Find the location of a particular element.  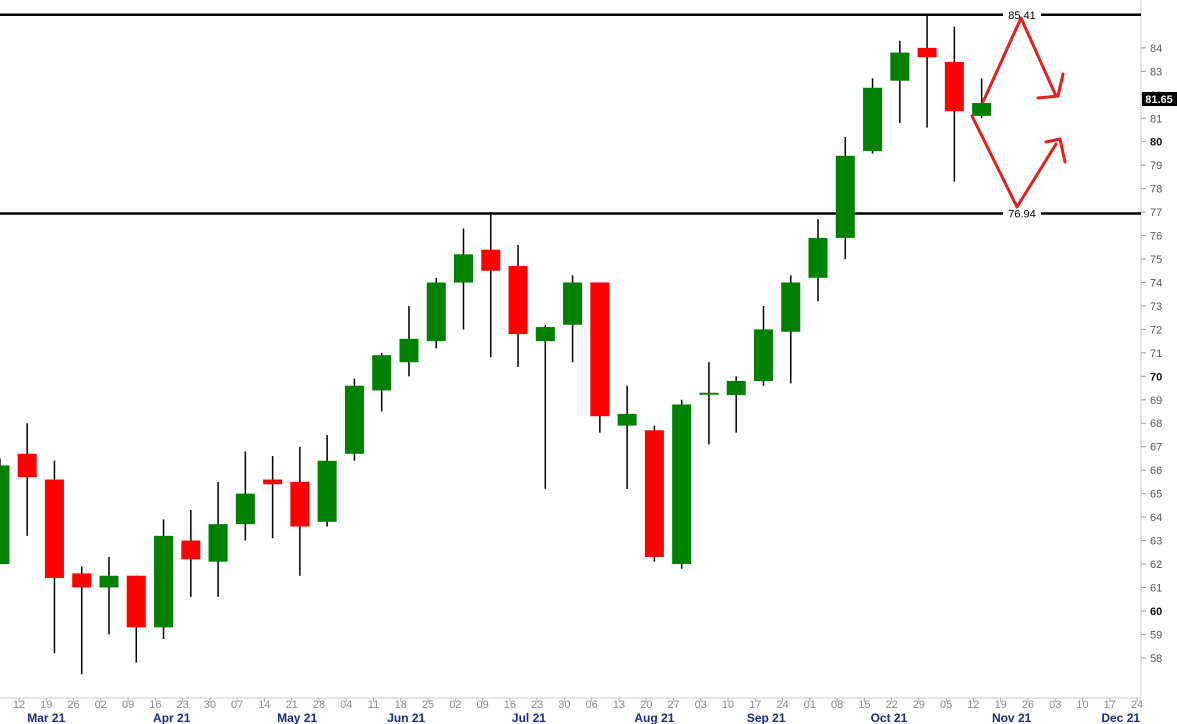

y-tick-label: 68 is located at coordinates (1156, 424).